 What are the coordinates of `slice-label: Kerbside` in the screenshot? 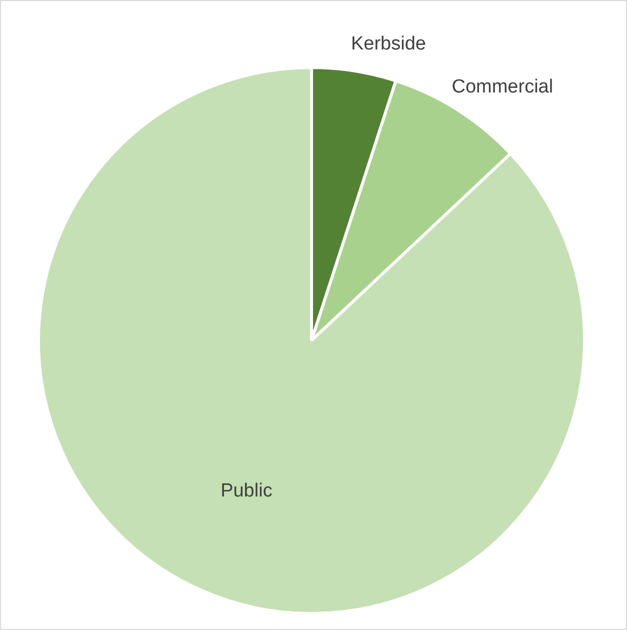 It's located at (388, 43).